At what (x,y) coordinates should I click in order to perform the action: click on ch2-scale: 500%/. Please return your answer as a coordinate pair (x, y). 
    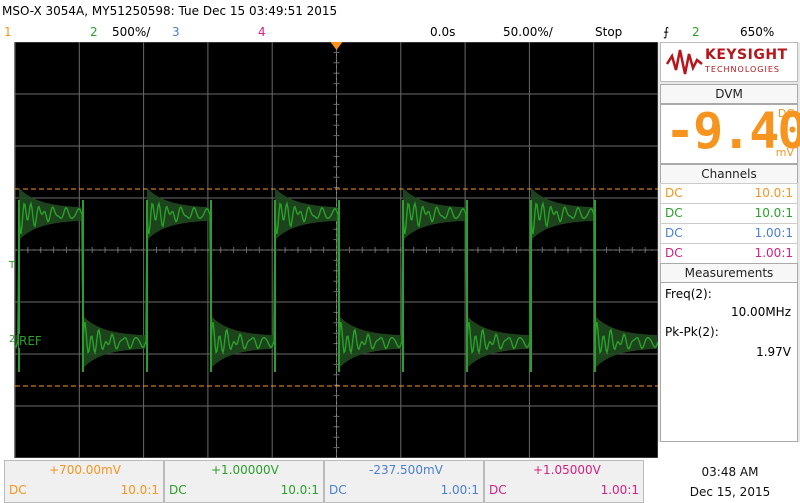
    Looking at the image, I should click on (131, 32).